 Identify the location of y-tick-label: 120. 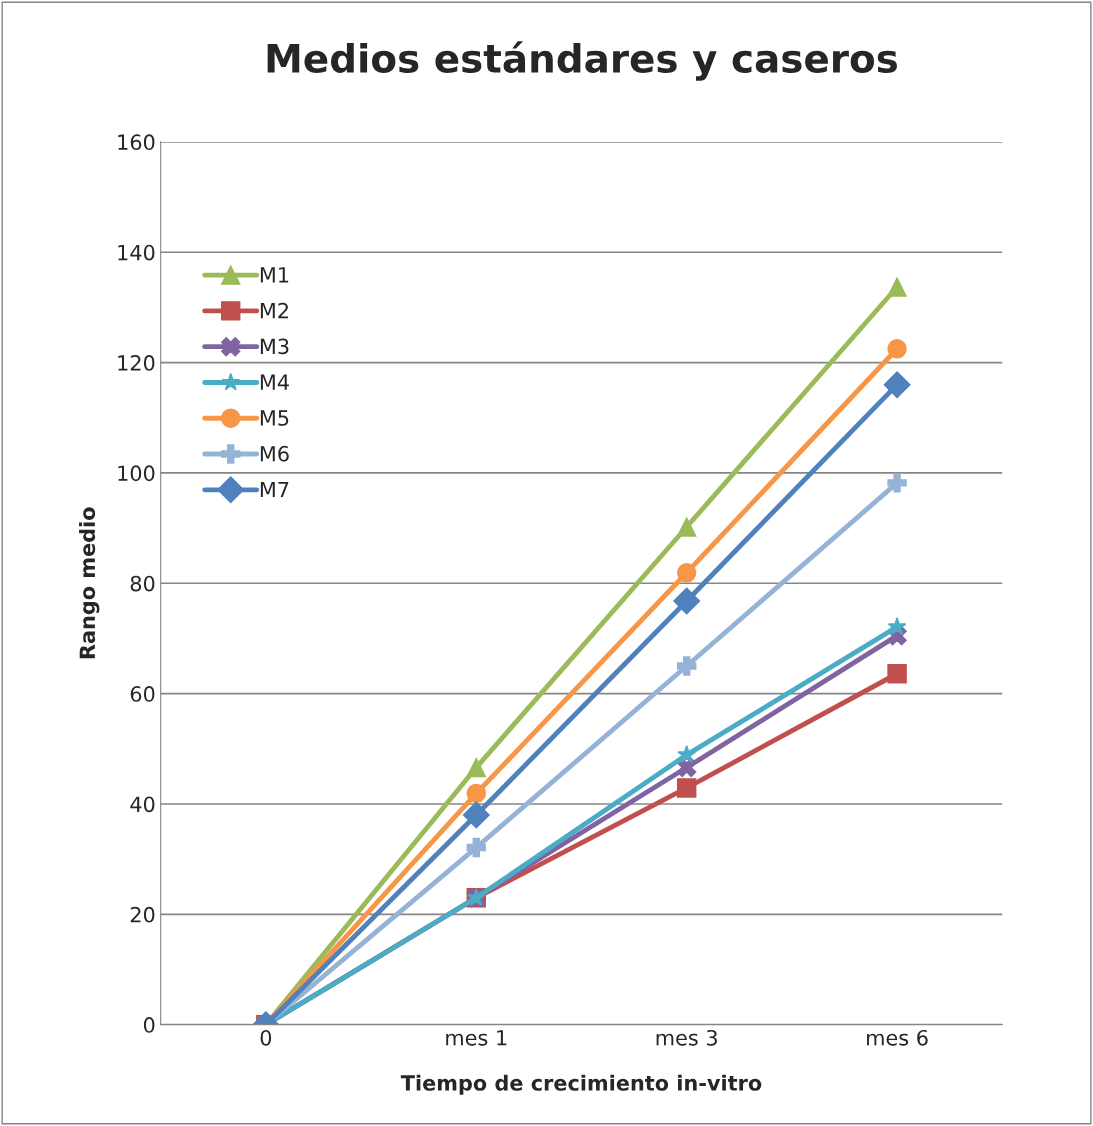
(136, 363).